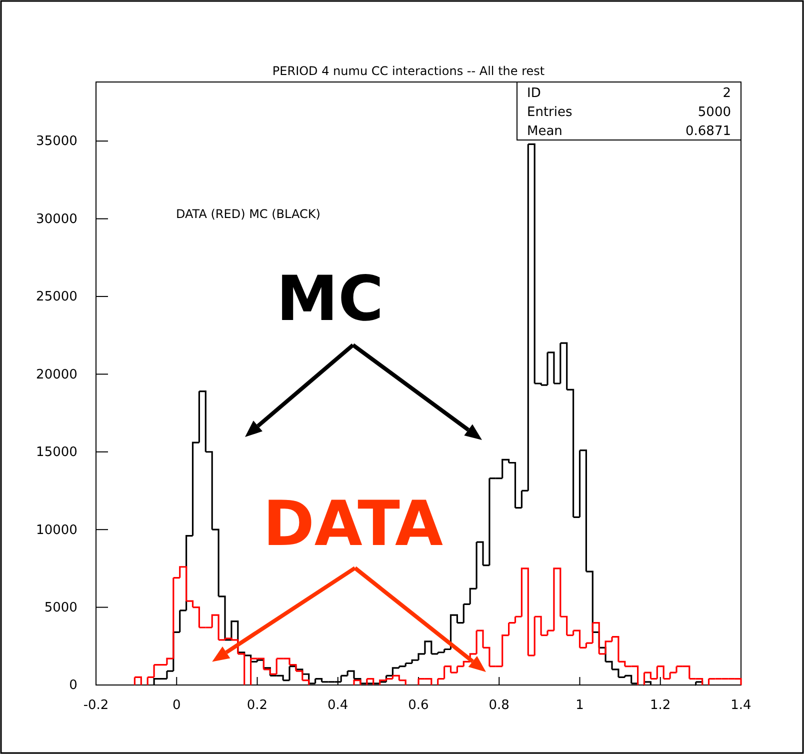 The height and width of the screenshot is (754, 804). What do you see at coordinates (708, 131) in the screenshot?
I see `annotation: 0.6871` at bounding box center [708, 131].